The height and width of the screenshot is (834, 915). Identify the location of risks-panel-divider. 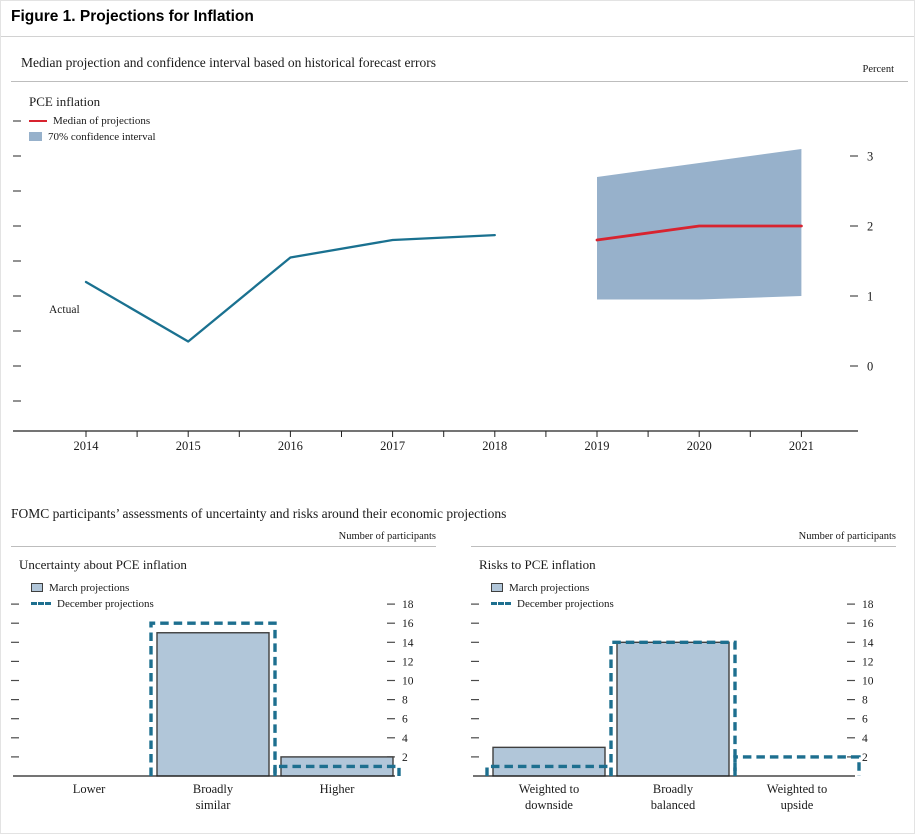
(683, 546).